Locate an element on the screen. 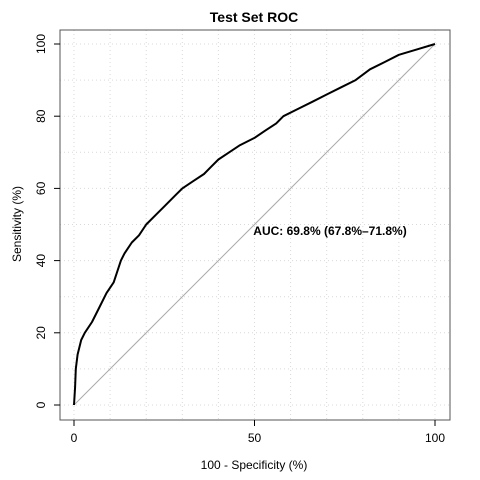 The width and height of the screenshot is (480, 480). y-tick-label: 0 is located at coordinates (41, 404).